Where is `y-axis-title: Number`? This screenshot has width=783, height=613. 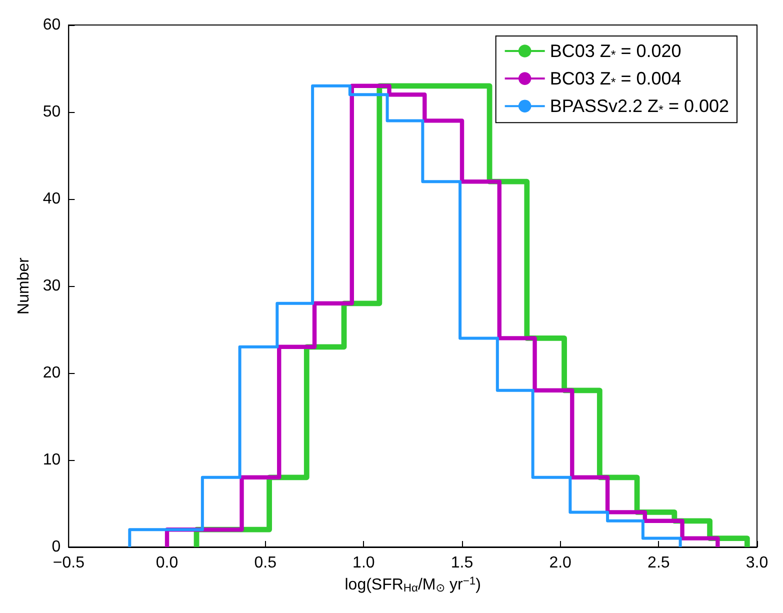
y-axis-title: Number is located at coordinates (24, 285).